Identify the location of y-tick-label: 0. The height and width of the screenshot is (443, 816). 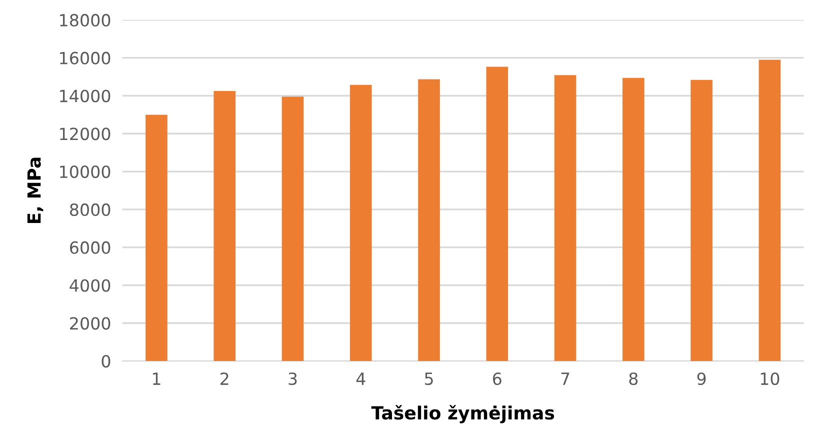
(106, 361).